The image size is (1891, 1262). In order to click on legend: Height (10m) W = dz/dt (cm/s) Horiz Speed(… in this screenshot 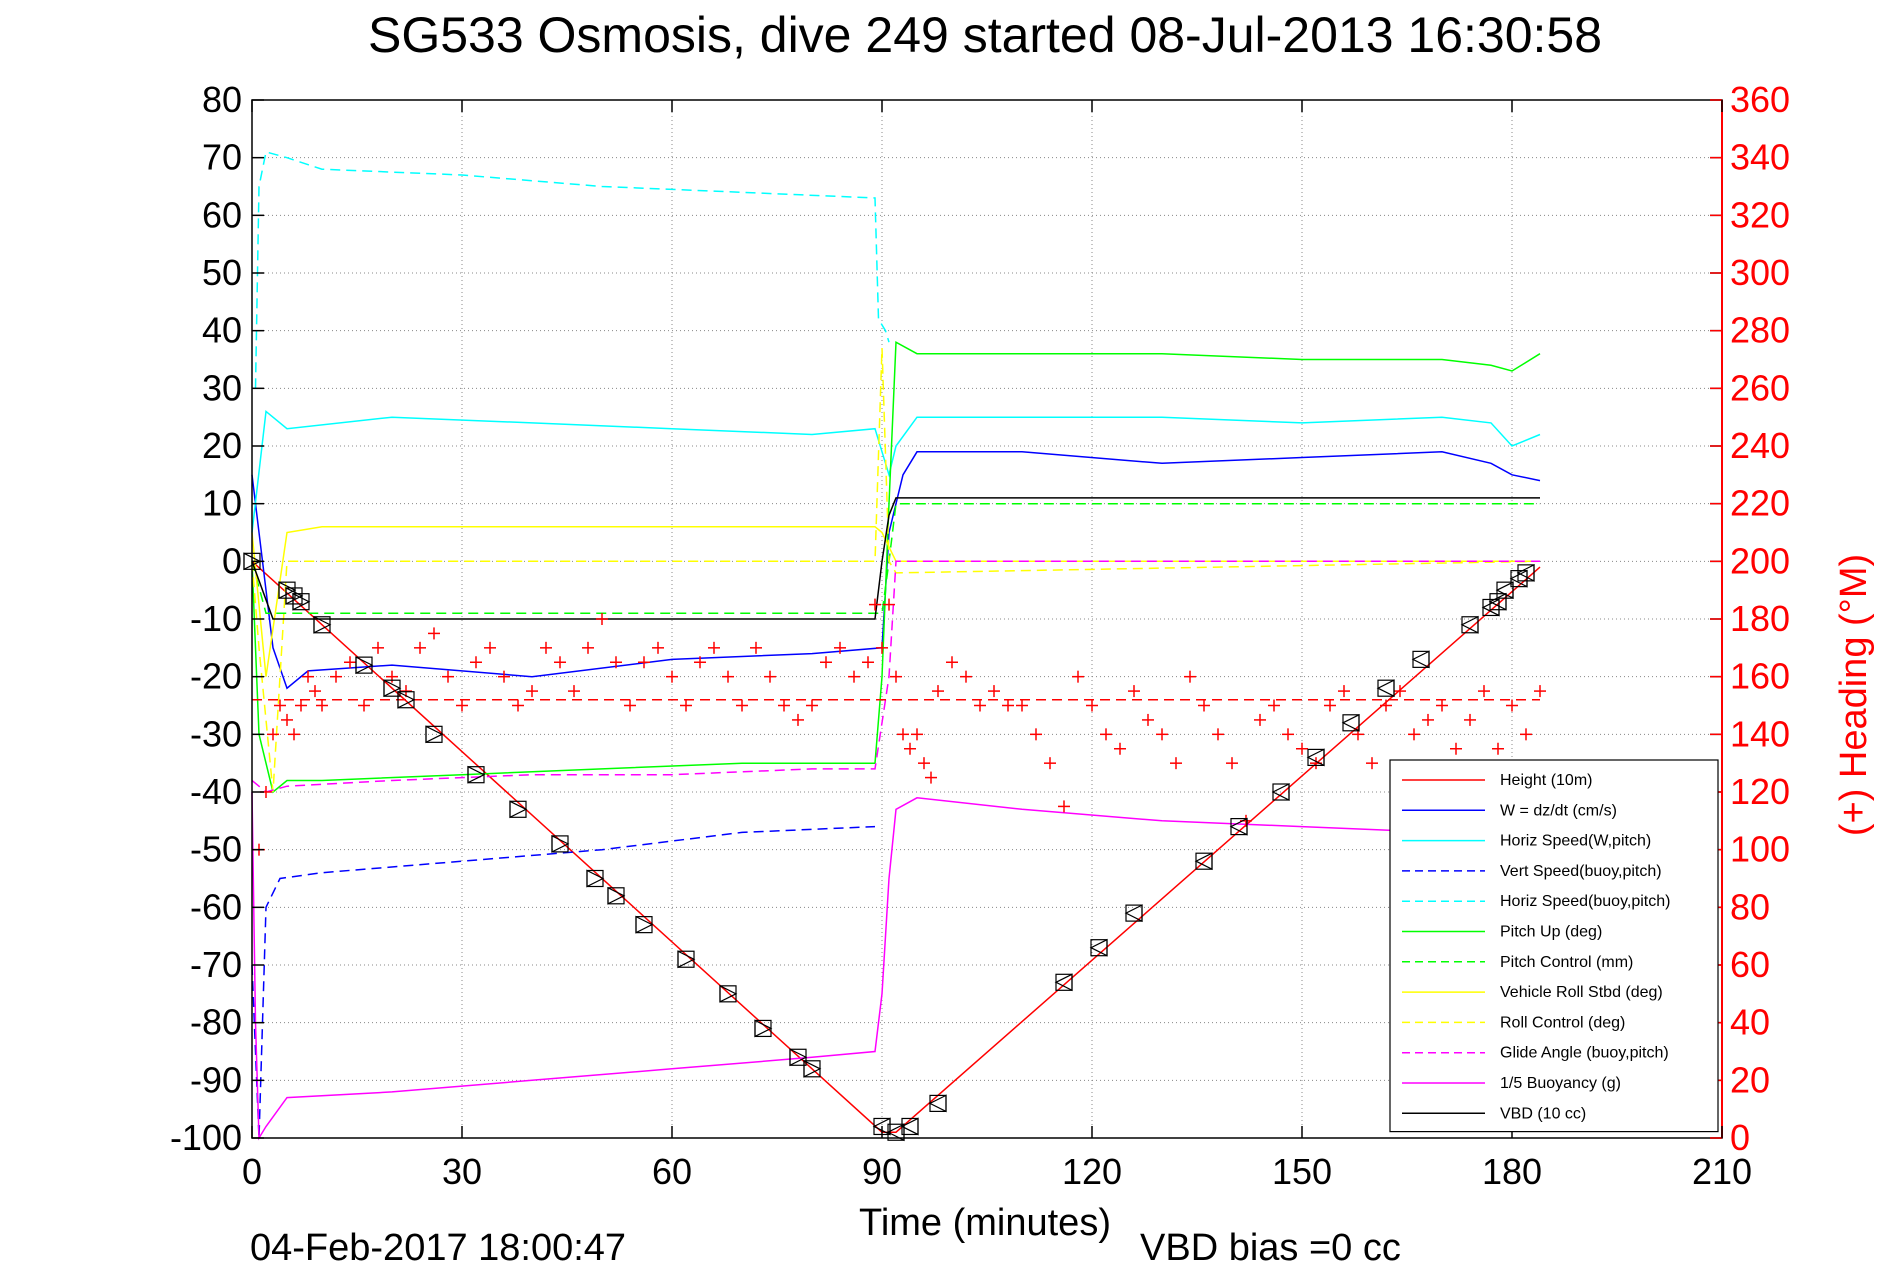, I will do `click(1554, 946)`.